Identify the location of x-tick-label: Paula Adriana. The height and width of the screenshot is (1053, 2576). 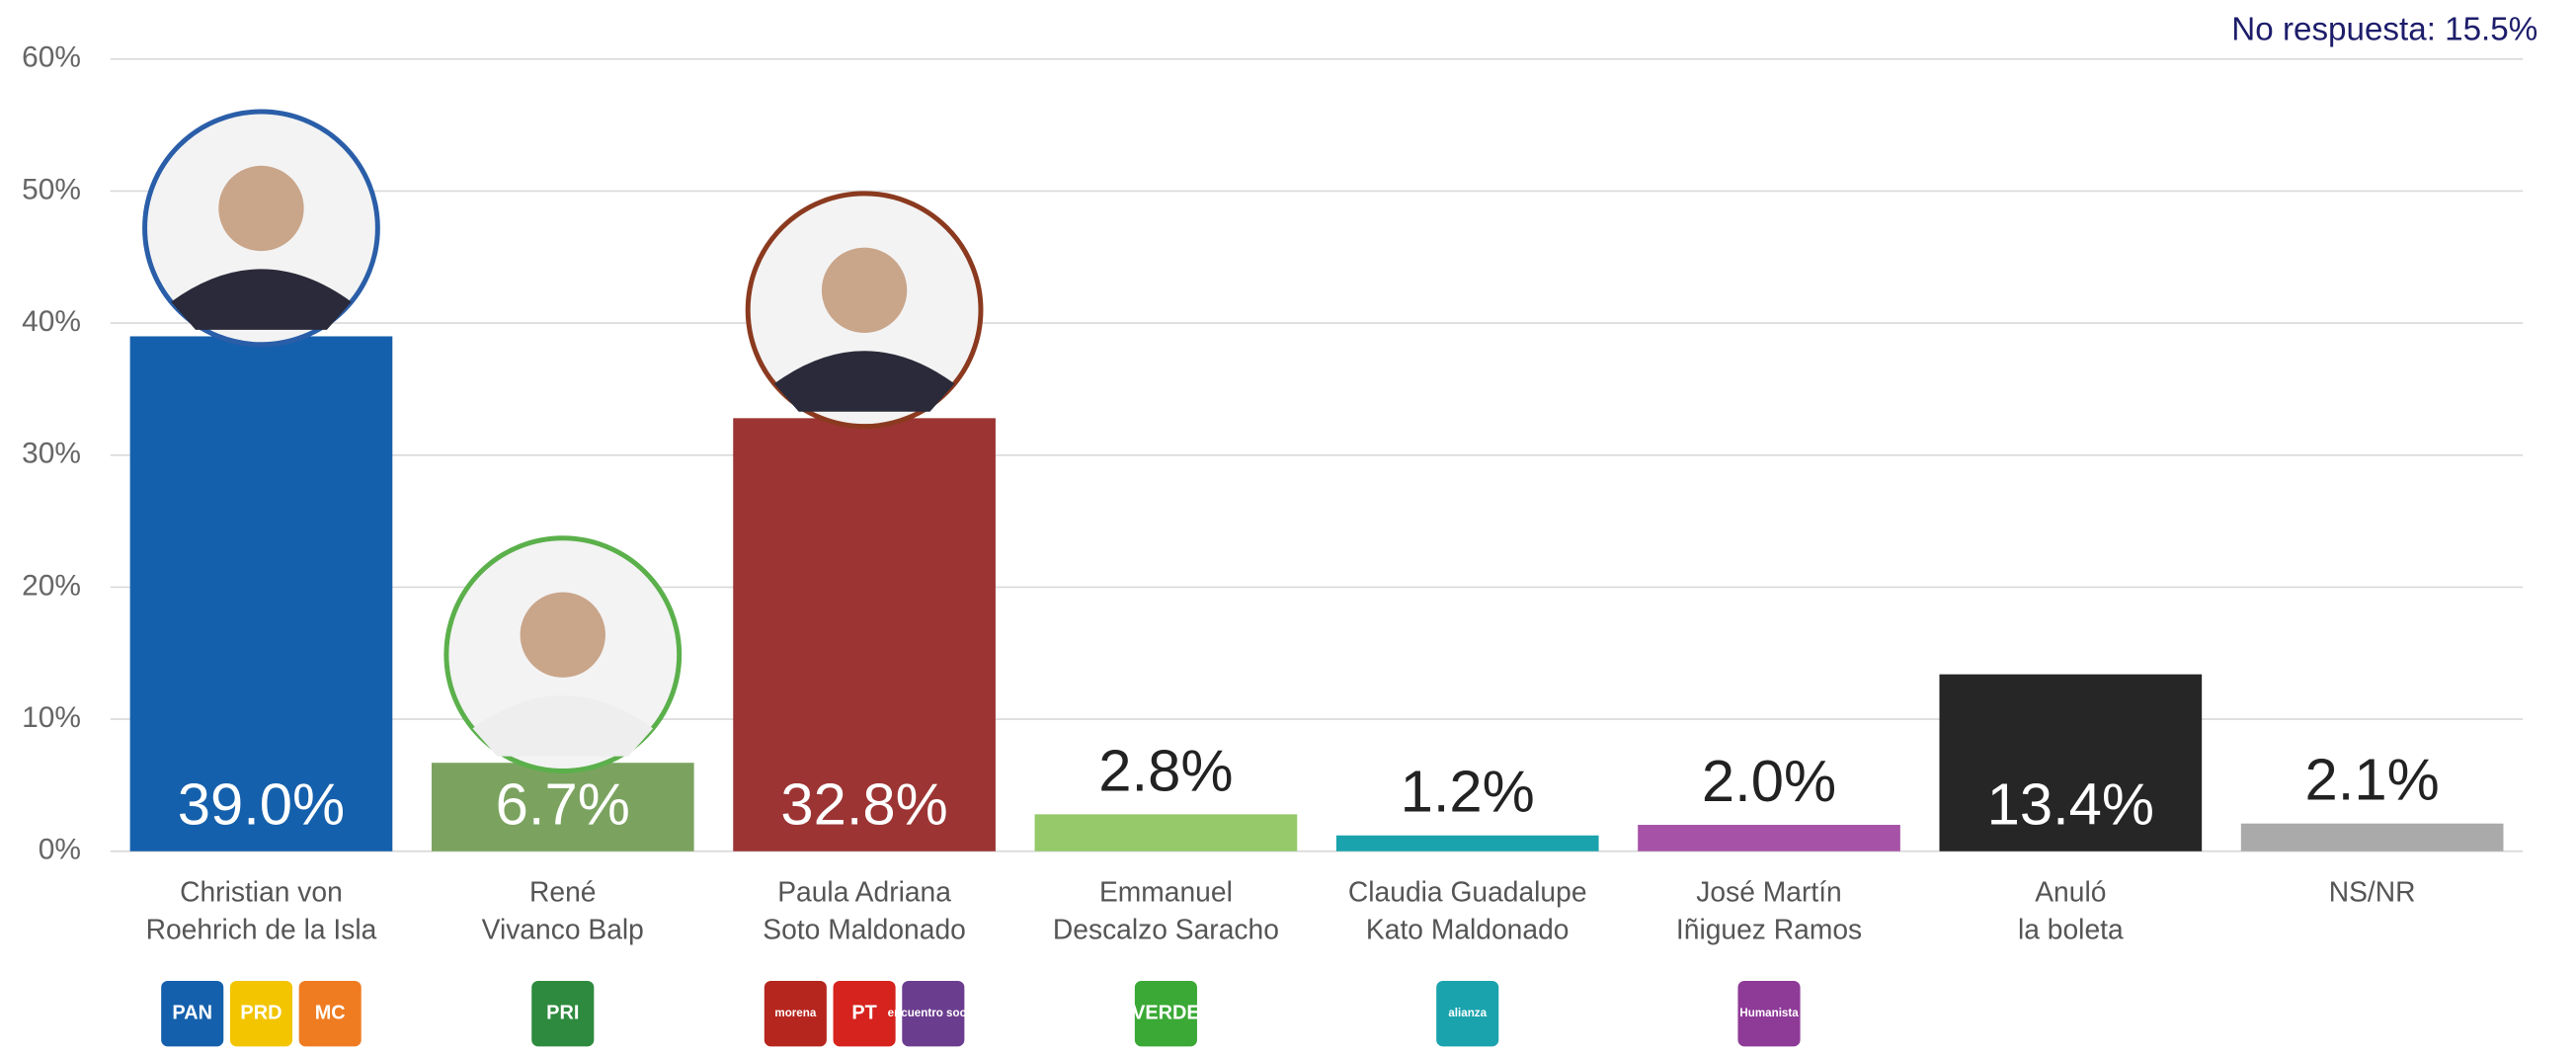
(864, 891).